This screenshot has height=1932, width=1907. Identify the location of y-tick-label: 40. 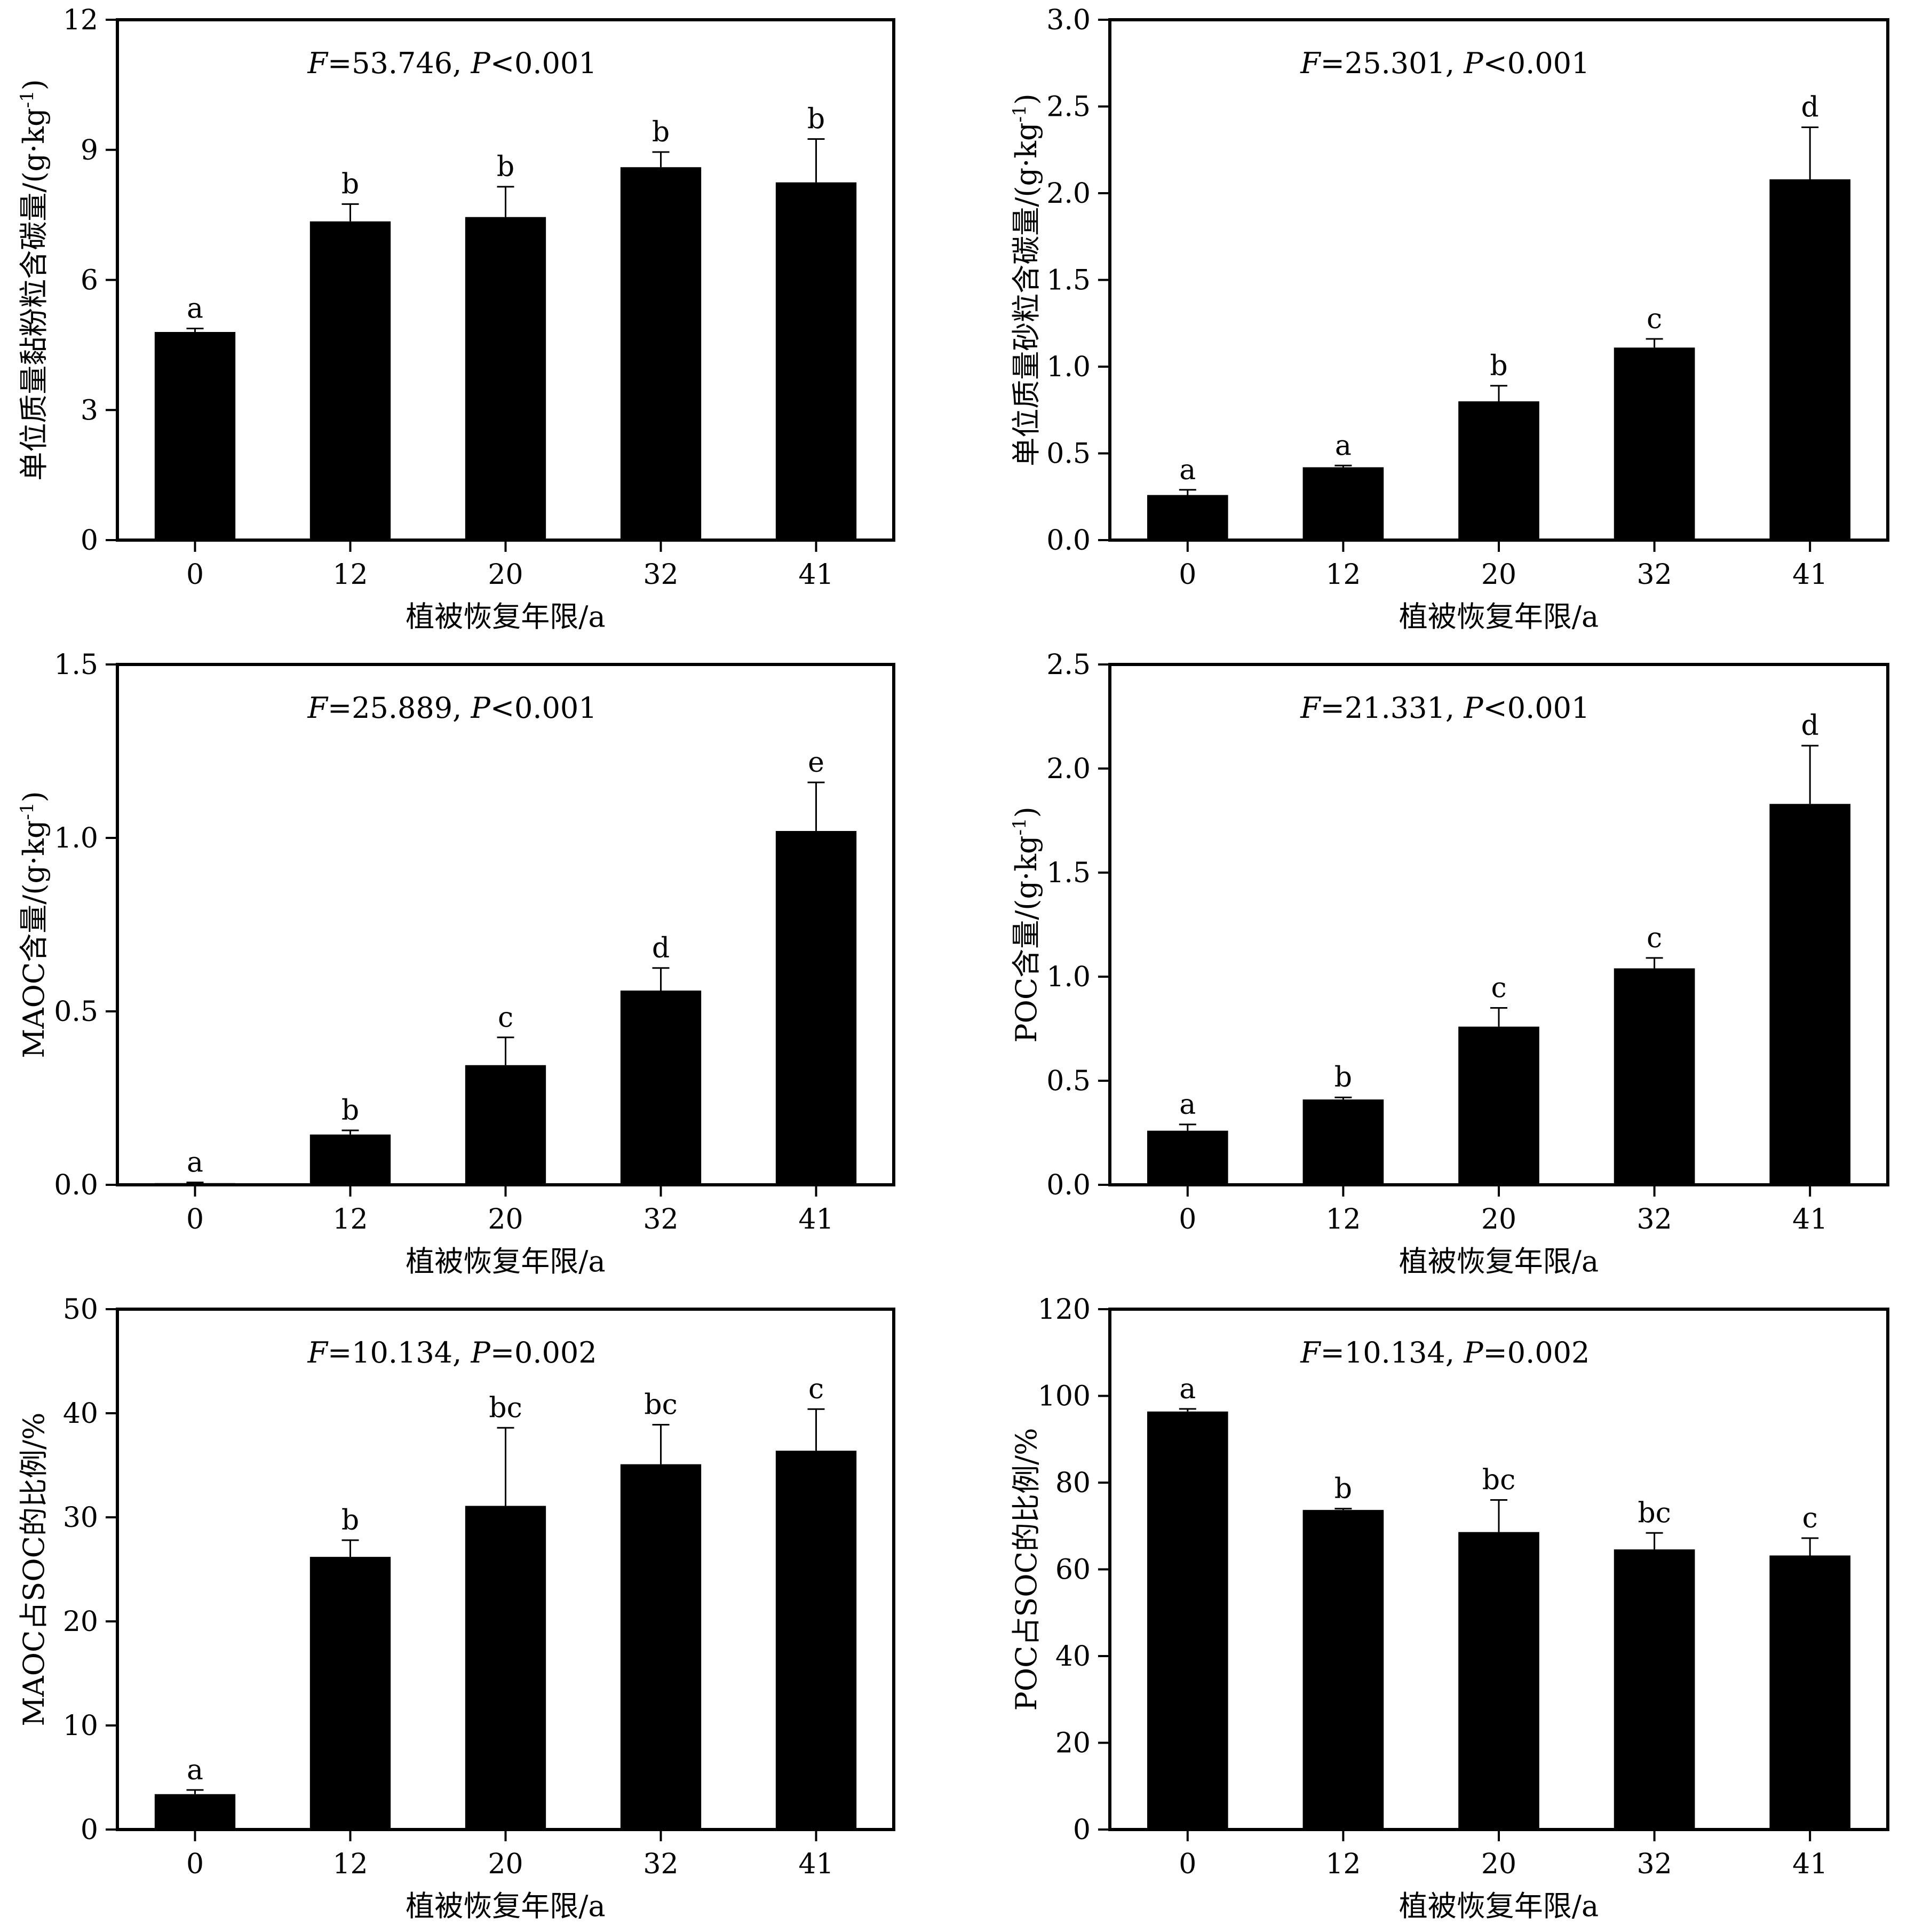
(80, 1414).